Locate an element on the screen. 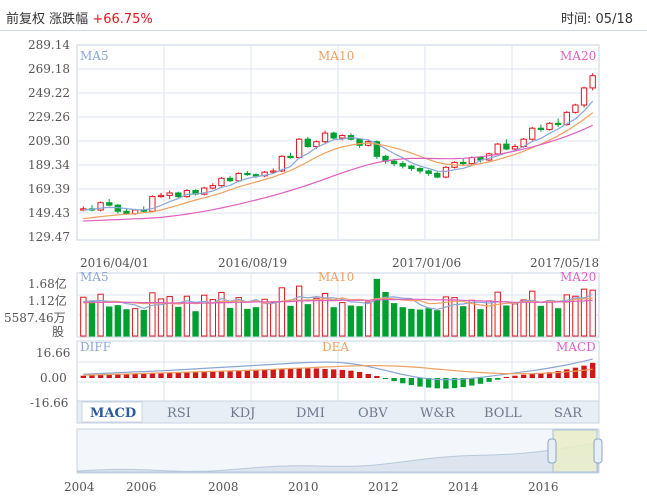 This screenshot has height=501, width=647. price-tick-label: 269.18 is located at coordinates (49, 69).